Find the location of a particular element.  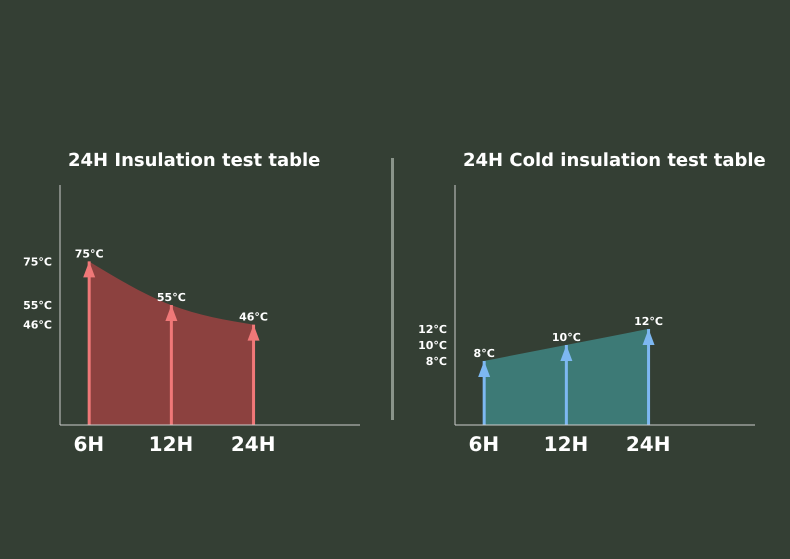

data-label: 55°C is located at coordinates (171, 297).